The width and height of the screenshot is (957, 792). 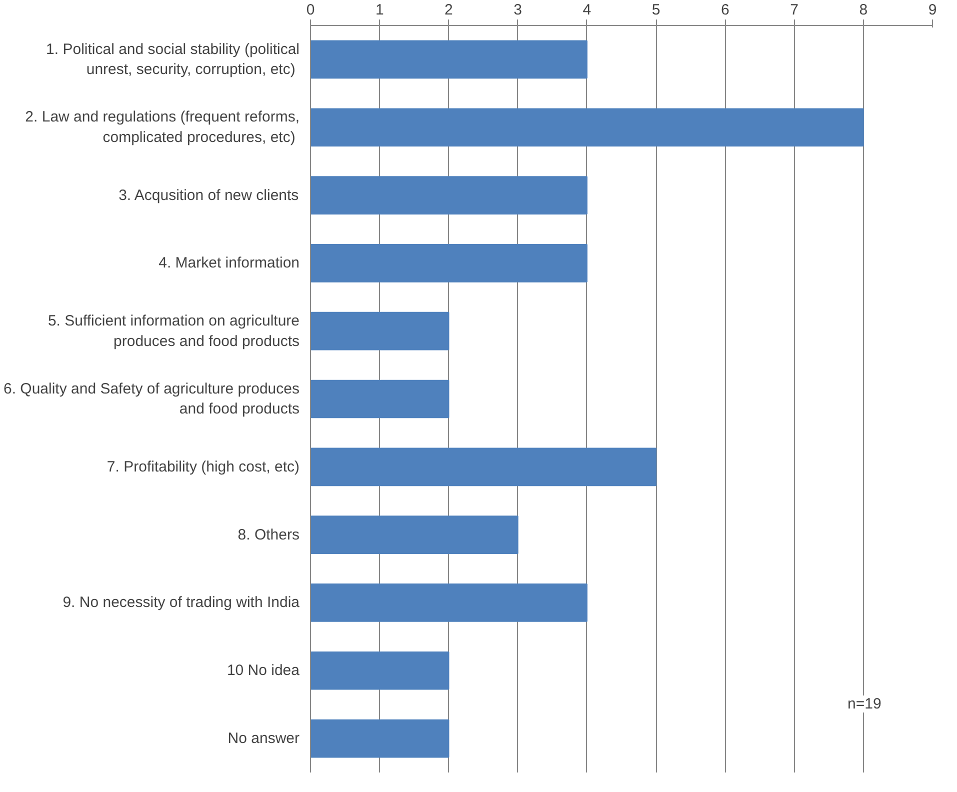 What do you see at coordinates (269, 535) in the screenshot?
I see `y-tick-label: 8. Others` at bounding box center [269, 535].